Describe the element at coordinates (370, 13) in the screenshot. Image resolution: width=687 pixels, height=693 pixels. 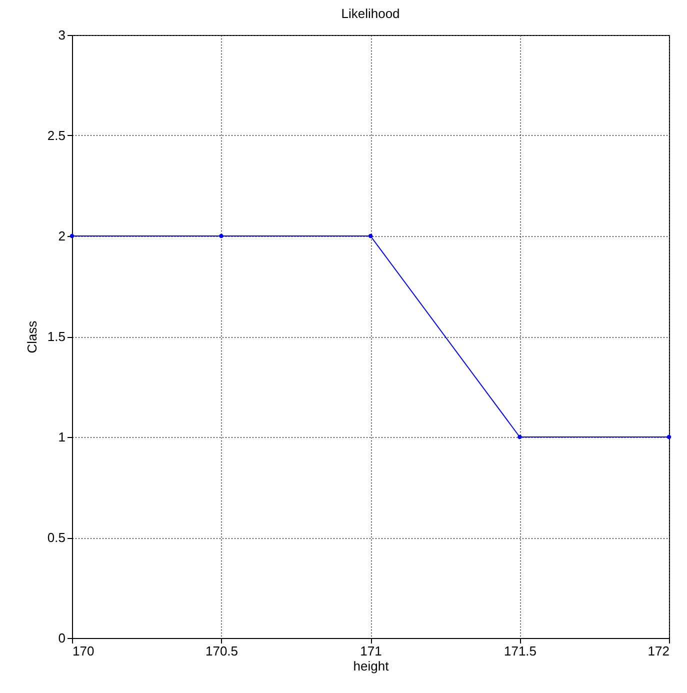
I see `chart-title: Likelihood` at that location.